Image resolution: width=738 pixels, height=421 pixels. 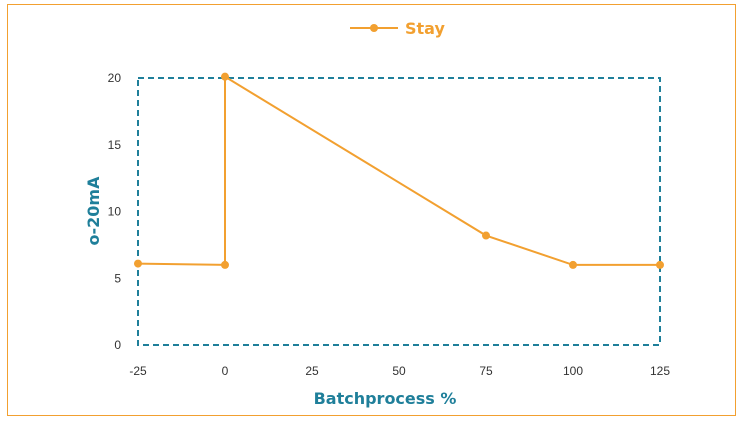 I want to click on y-tick-labels: 0 5 10 15 20, so click(x=115, y=211).